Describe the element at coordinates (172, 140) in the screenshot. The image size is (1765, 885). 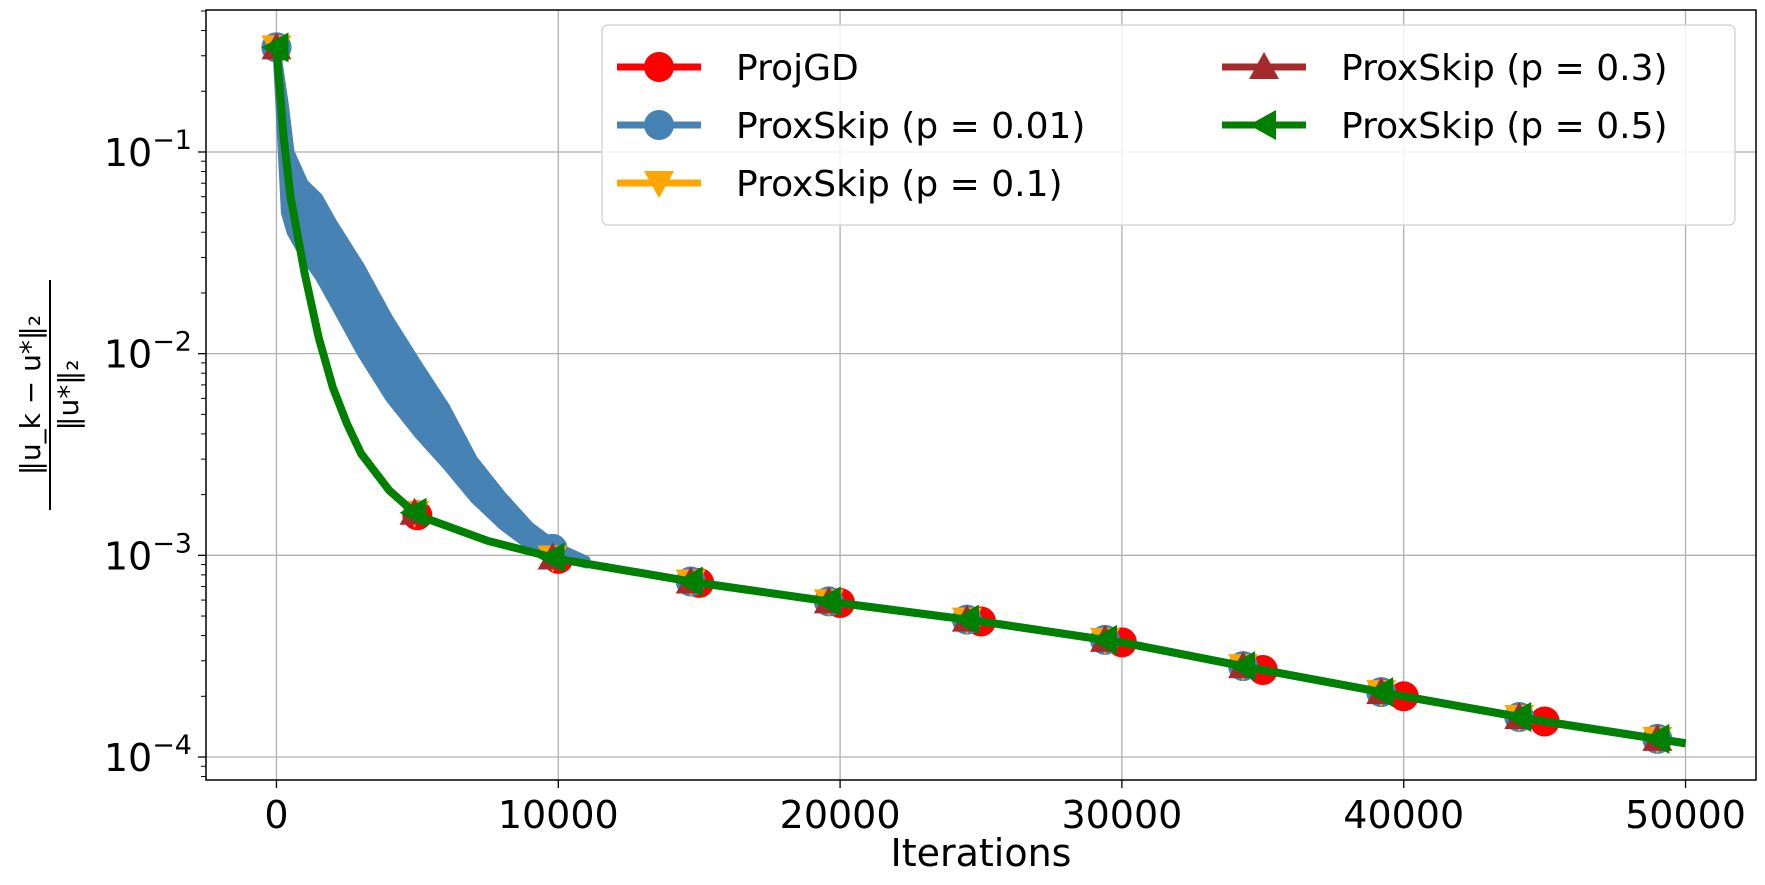
I see `y-tick-exponent: −1` at that location.